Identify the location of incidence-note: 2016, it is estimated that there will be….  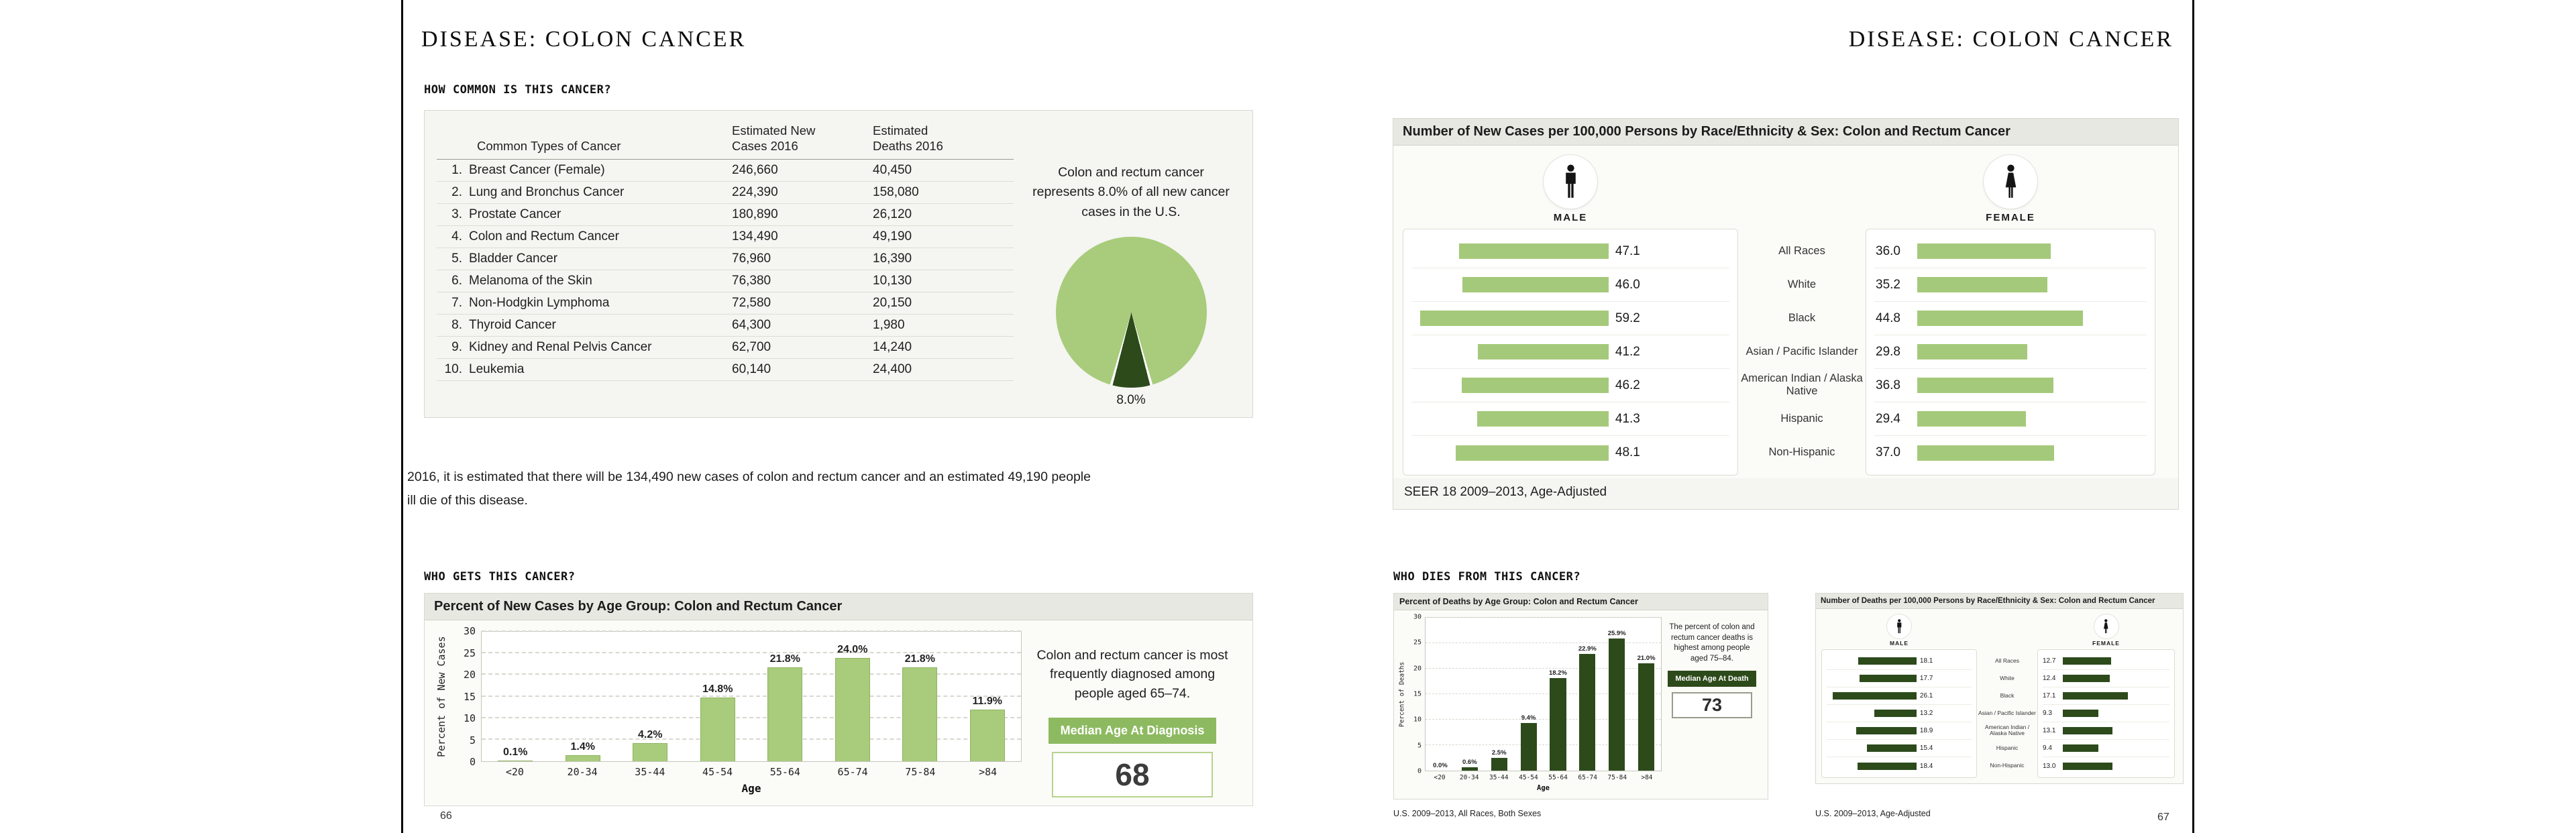
(883, 488).